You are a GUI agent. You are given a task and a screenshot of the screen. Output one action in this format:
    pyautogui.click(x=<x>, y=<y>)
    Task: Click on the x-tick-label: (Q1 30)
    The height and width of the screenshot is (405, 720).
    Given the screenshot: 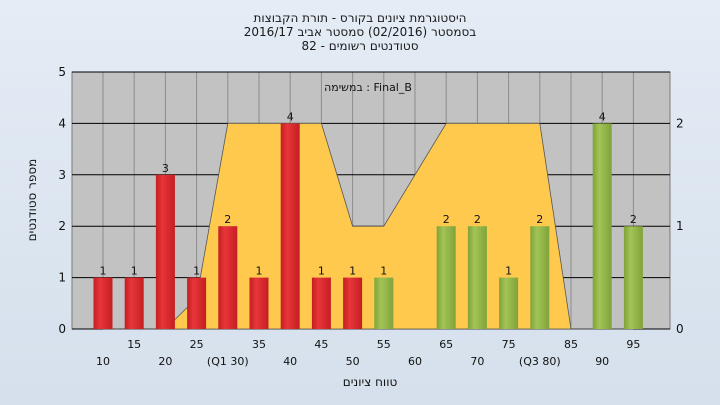 What is the action you would take?
    pyautogui.click(x=228, y=361)
    